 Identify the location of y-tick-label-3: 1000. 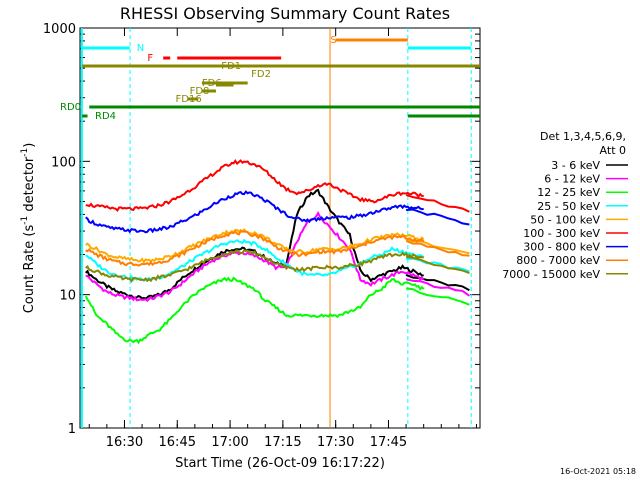
(59, 29).